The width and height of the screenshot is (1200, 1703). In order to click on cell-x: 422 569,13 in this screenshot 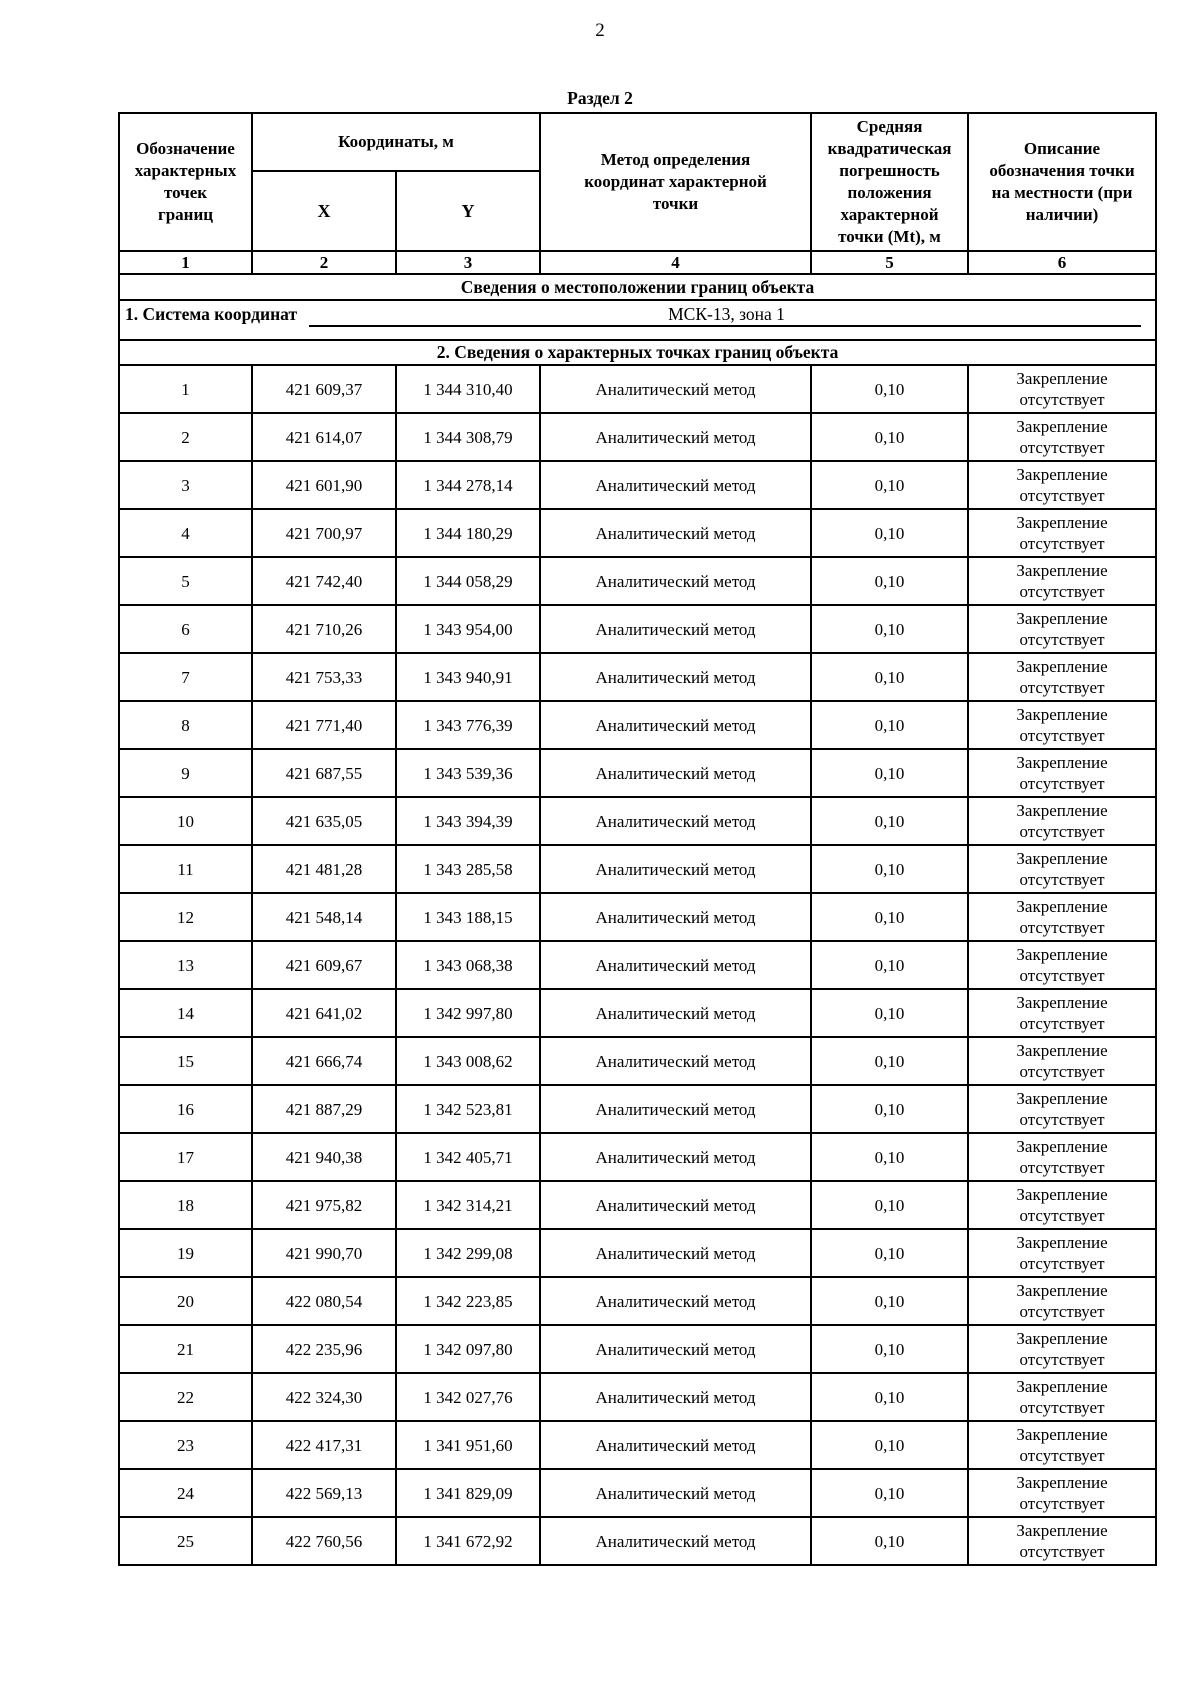, I will do `click(324, 1493)`.